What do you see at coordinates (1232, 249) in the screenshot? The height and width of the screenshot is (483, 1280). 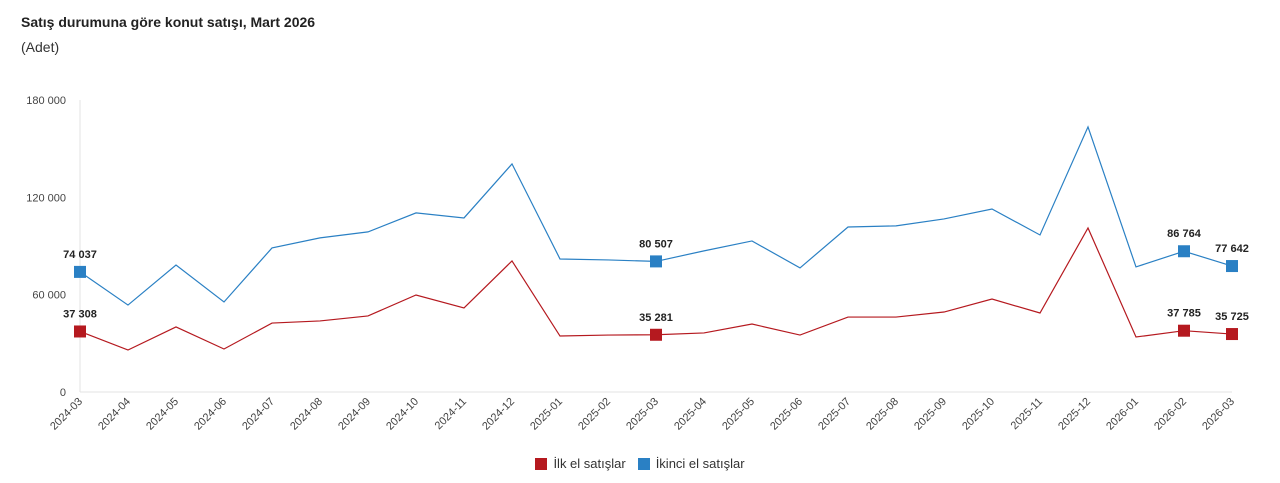 I see `data-label: 77 642` at bounding box center [1232, 249].